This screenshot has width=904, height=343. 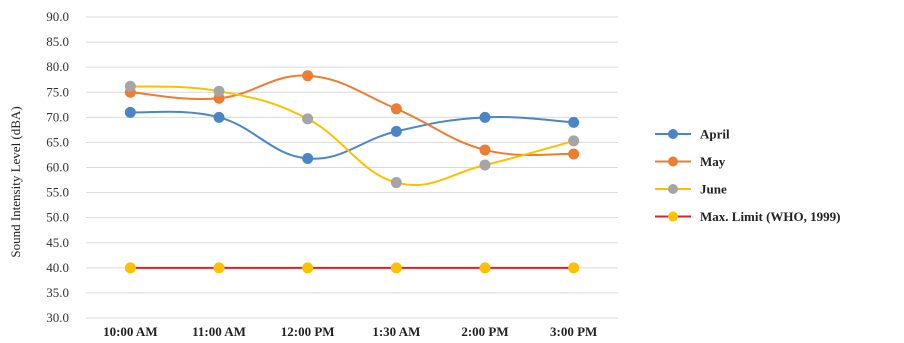 I want to click on x-tick-label: 10:00 AM, so click(x=130, y=331).